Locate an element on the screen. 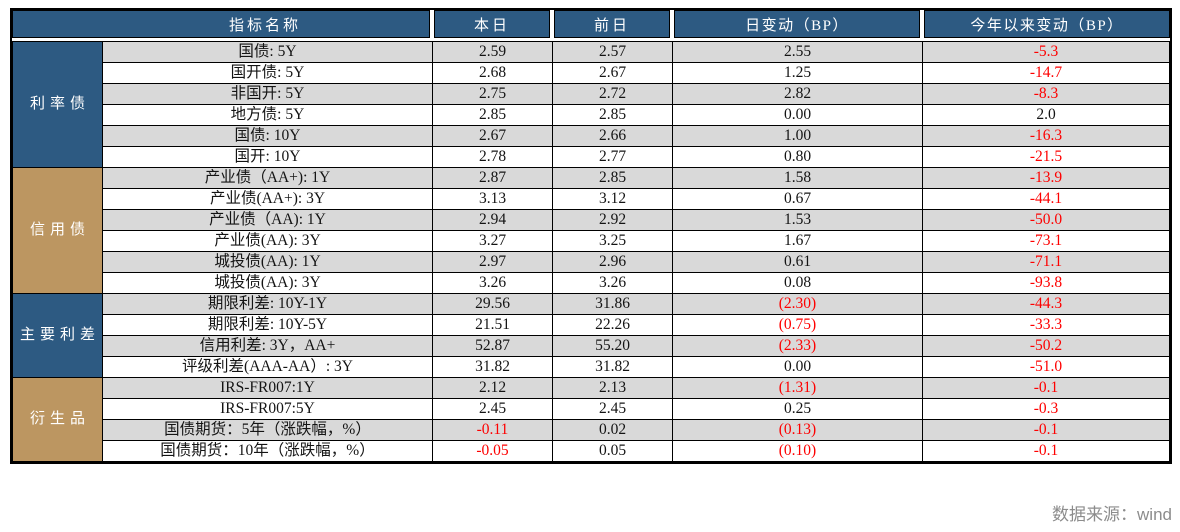 The image size is (1180, 532). ytd-change-cell: -71.1 is located at coordinates (1046, 262).